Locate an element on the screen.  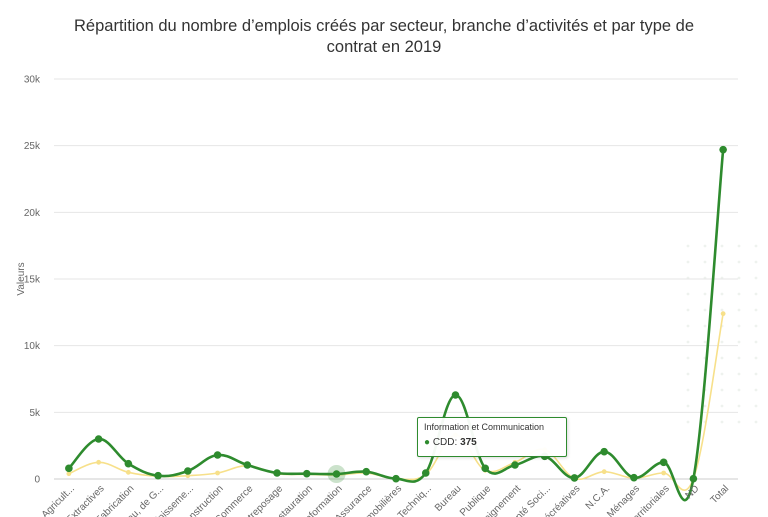
background-dot-pattern is located at coordinates (722, 334).